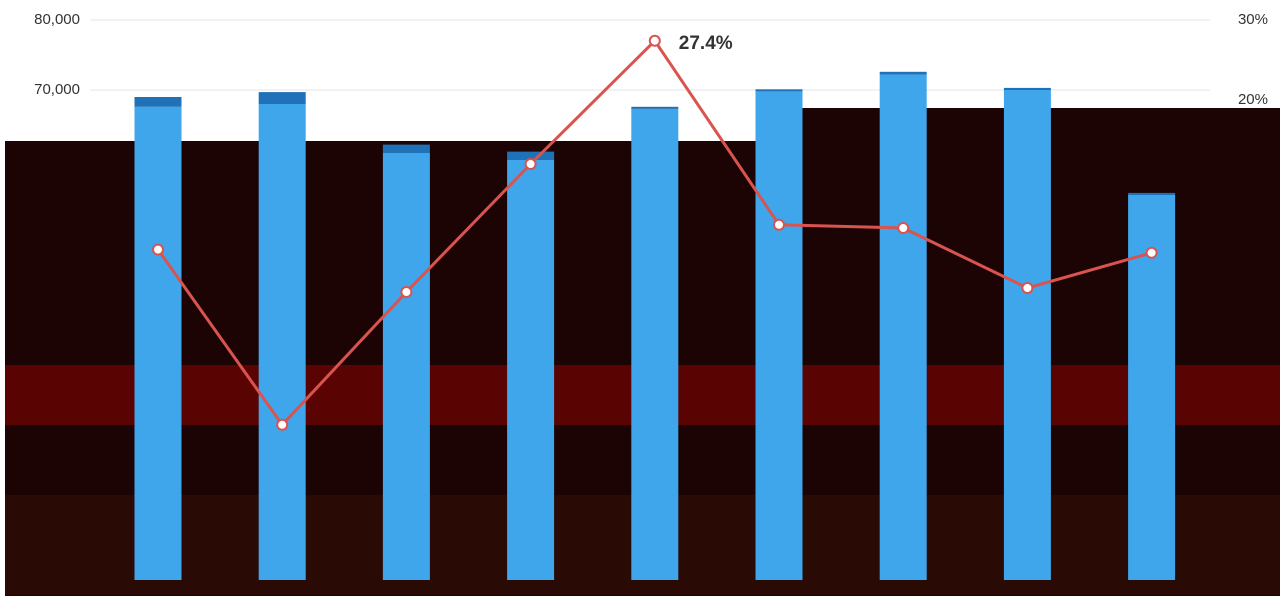 The image size is (1282, 599). I want to click on y2-tick-label: 30%, so click(1253, 19).